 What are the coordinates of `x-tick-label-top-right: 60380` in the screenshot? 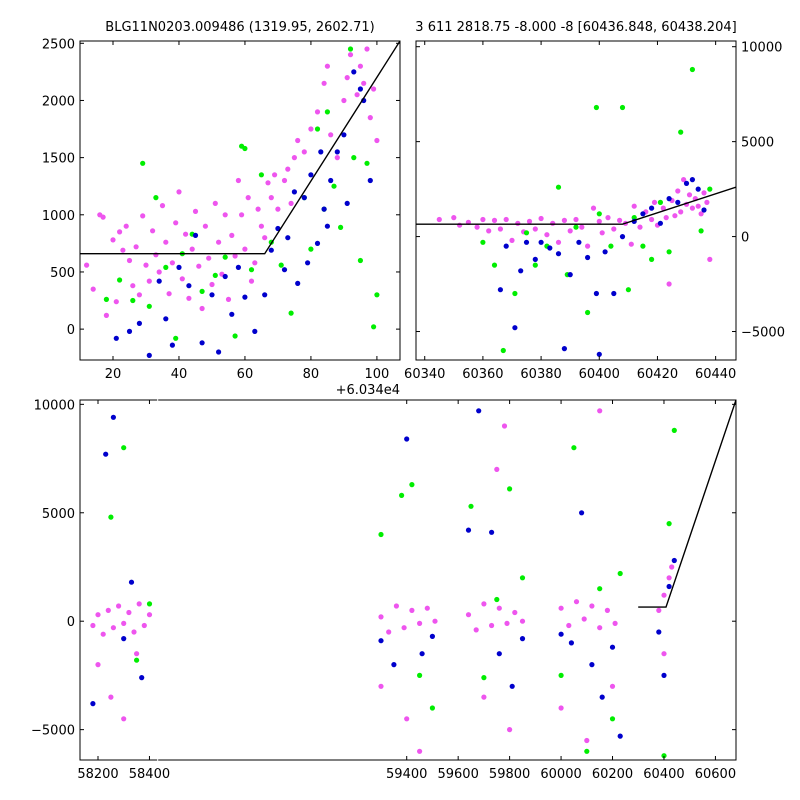 It's located at (540, 374).